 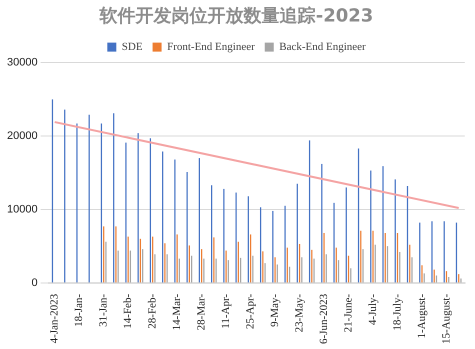 What do you see at coordinates (250, 312) in the screenshot?
I see `x-tick-label: 25-Apr-` at bounding box center [250, 312].